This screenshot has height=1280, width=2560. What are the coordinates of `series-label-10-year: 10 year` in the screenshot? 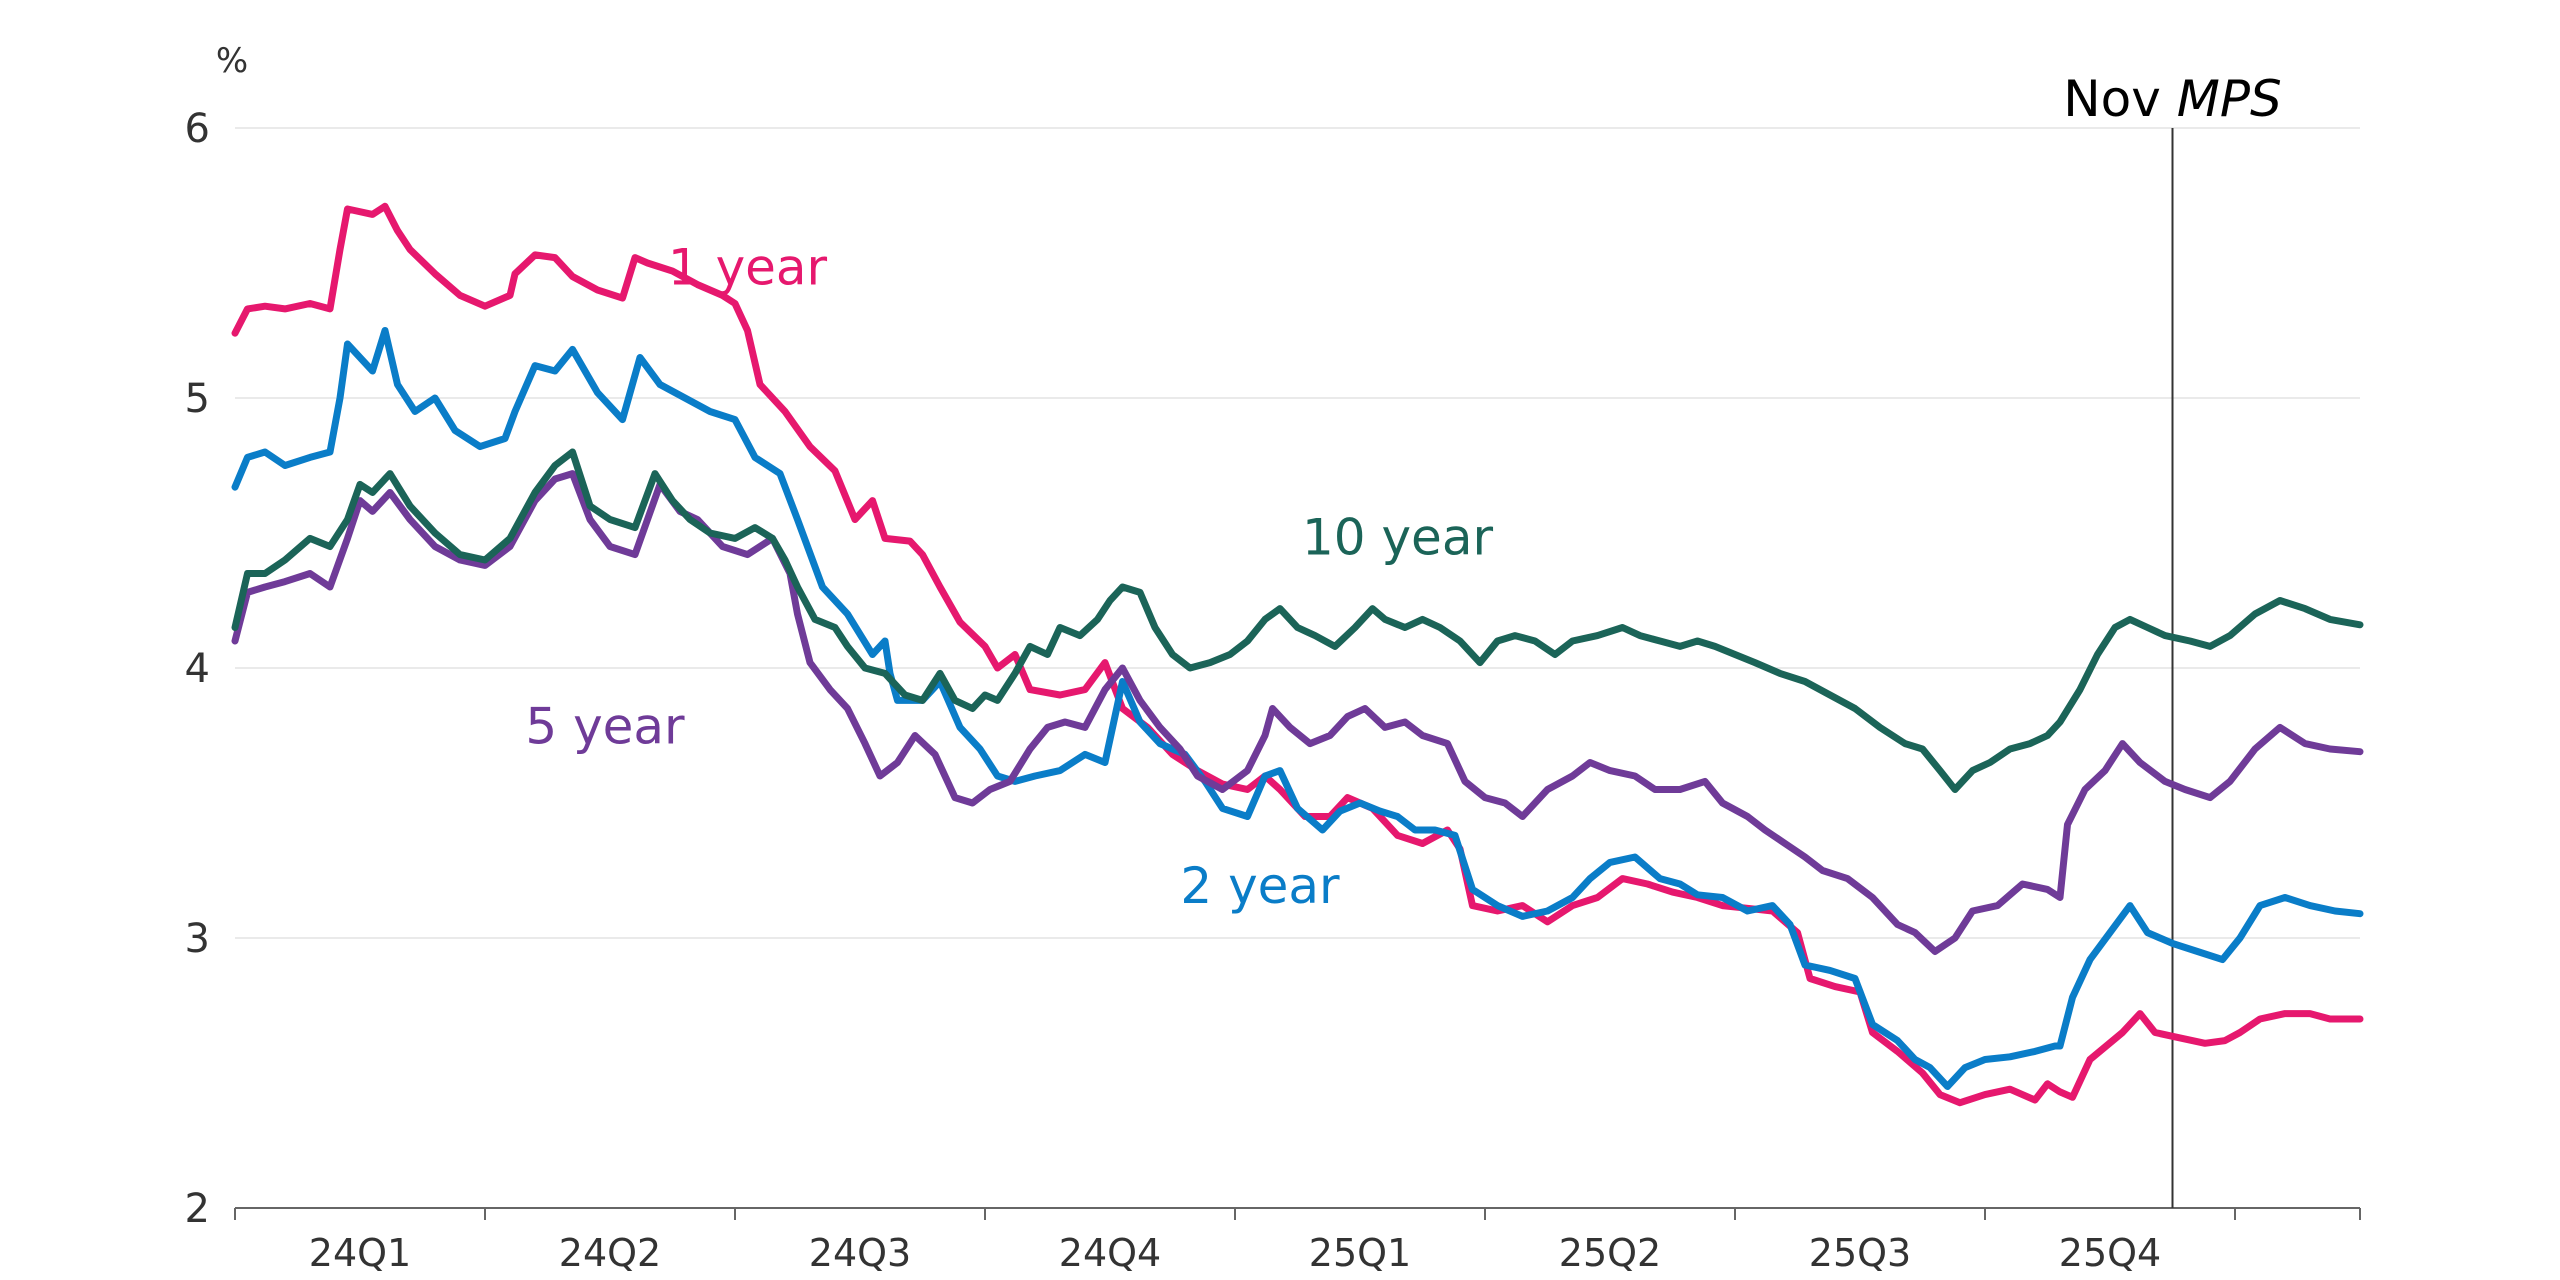 It's located at (1398, 538).